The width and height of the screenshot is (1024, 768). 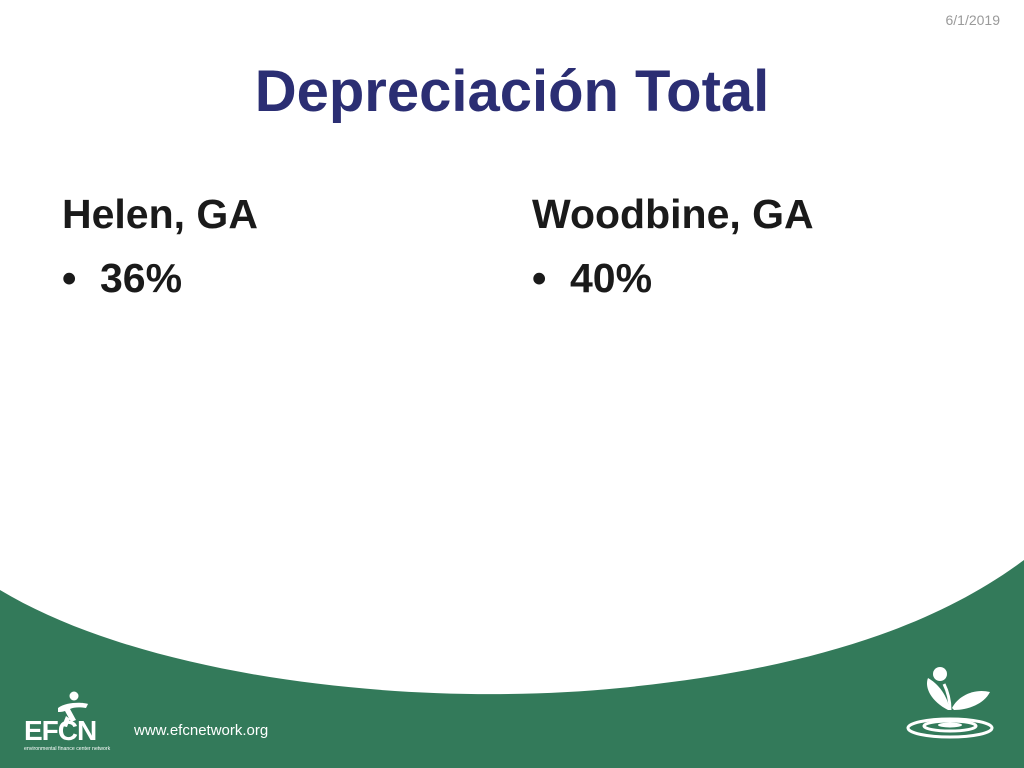 I want to click on svg-text:environmental finance center n: environmental finance center network, so click(x=67, y=749).